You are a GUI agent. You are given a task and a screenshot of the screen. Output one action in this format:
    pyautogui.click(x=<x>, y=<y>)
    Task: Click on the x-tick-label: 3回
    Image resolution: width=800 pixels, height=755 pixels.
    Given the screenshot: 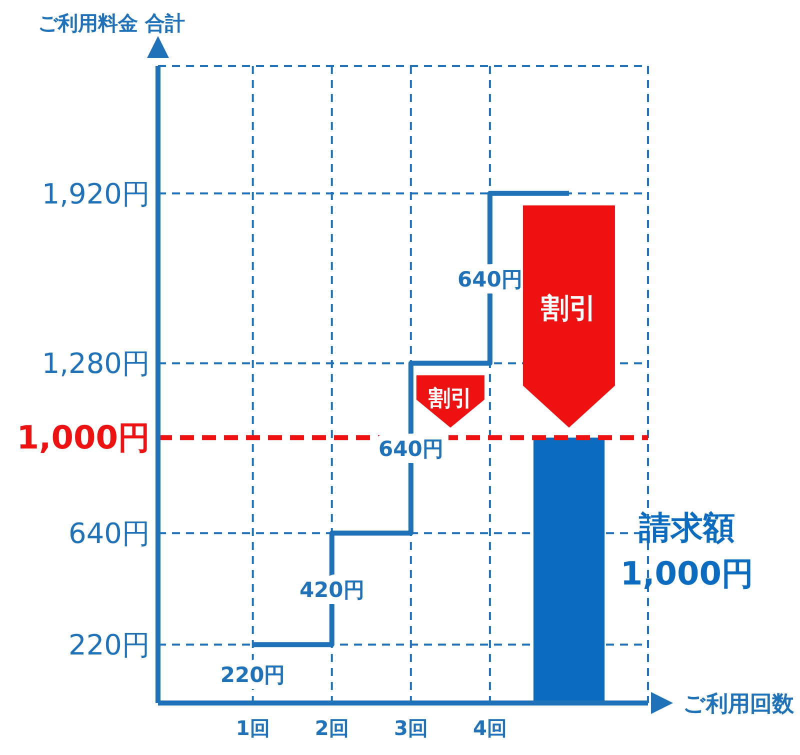 What is the action you would take?
    pyautogui.click(x=411, y=728)
    